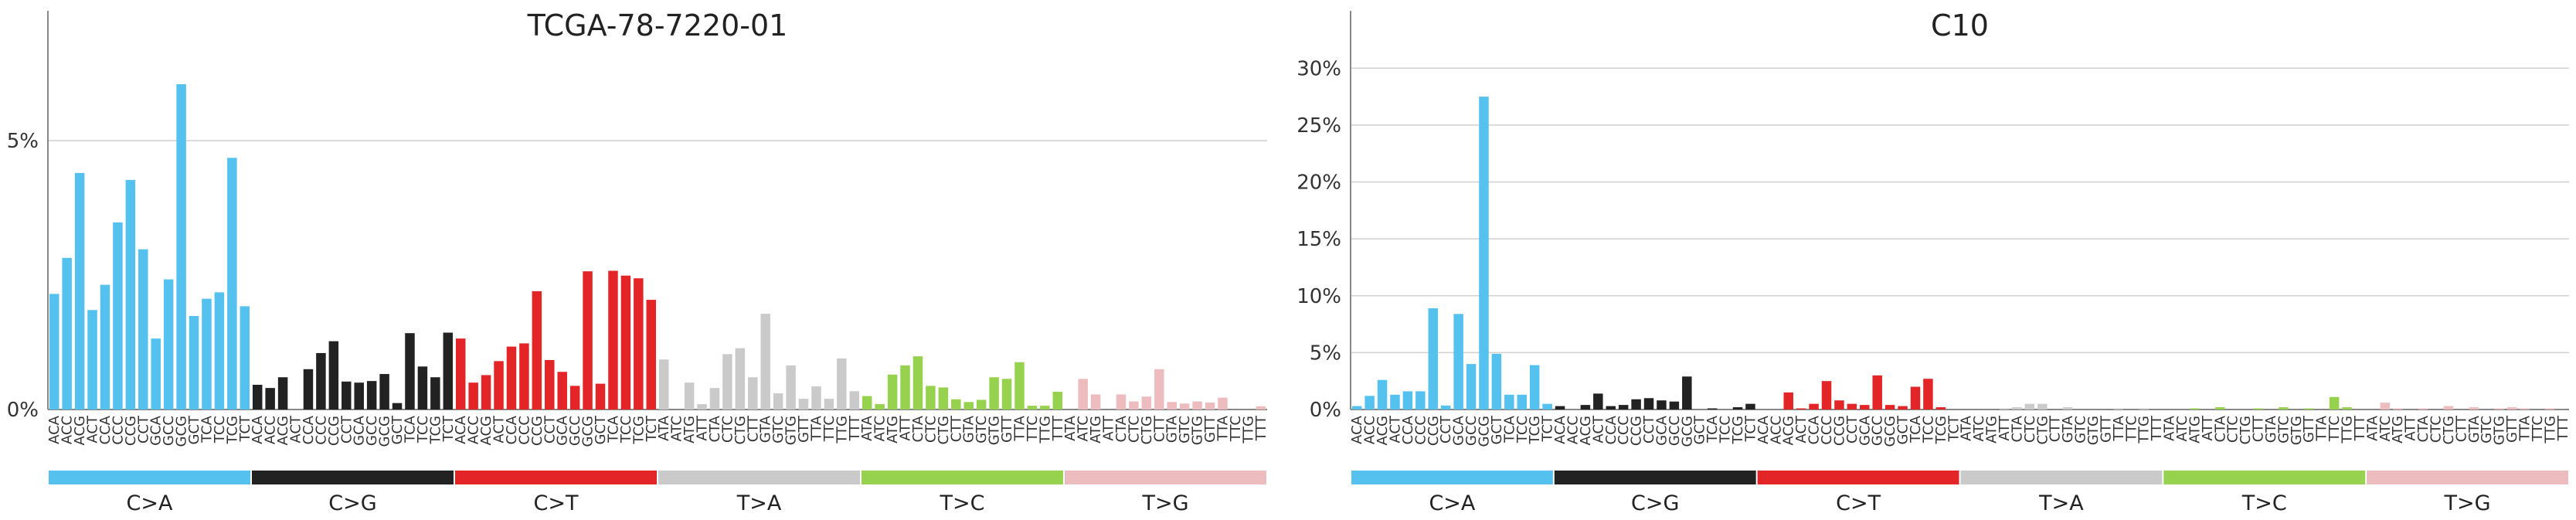  What do you see at coordinates (1210, 429) in the screenshot?
I see `context-tick-label: GTT` at bounding box center [1210, 429].